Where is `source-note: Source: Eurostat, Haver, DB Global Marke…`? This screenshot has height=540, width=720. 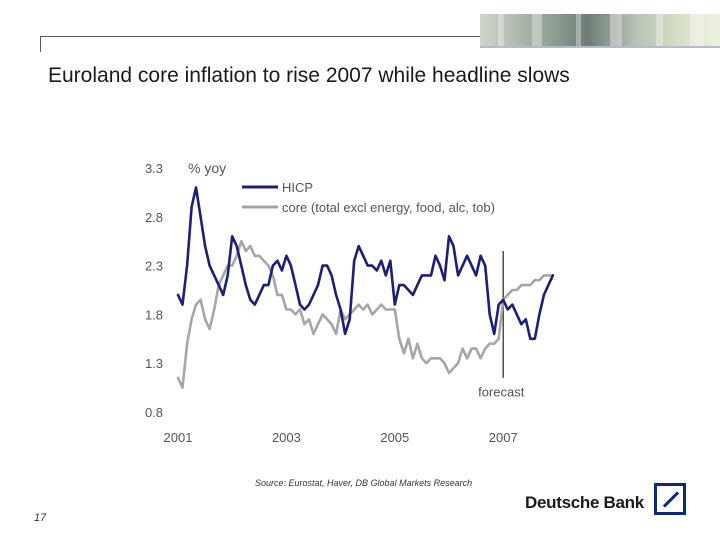 source-note: Source: Eurostat, Haver, DB Global Marke… is located at coordinates (364, 483).